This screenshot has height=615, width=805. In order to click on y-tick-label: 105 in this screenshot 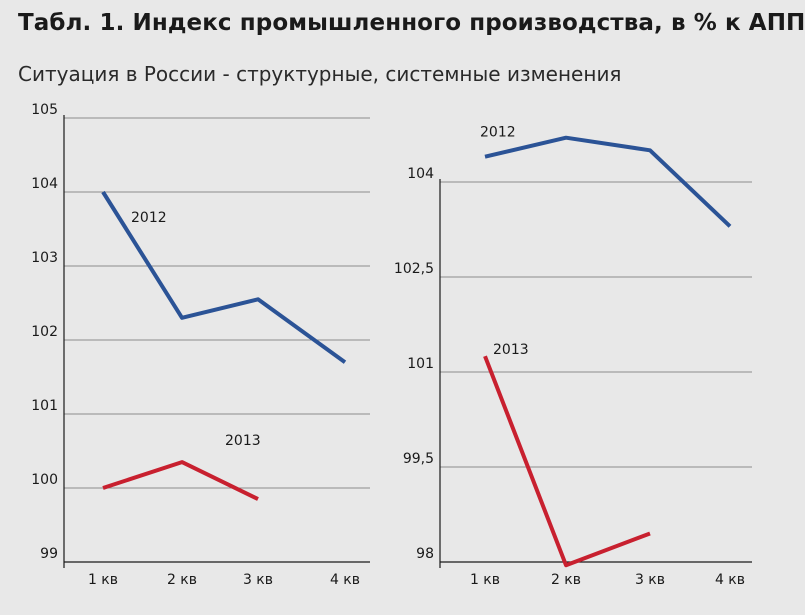, I will do `click(44, 110)`.